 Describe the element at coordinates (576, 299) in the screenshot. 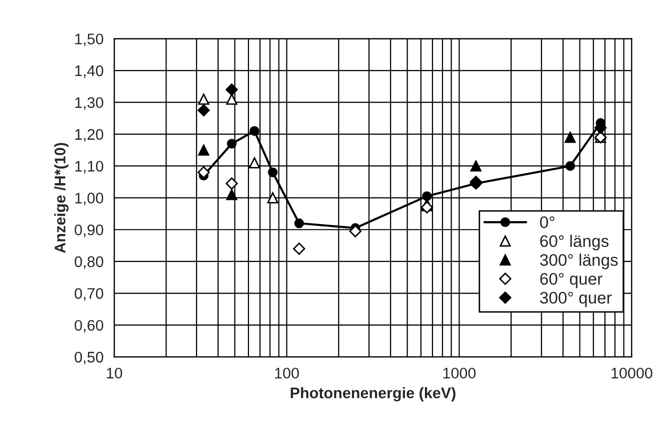

I see `legend-label: 300° quer` at that location.